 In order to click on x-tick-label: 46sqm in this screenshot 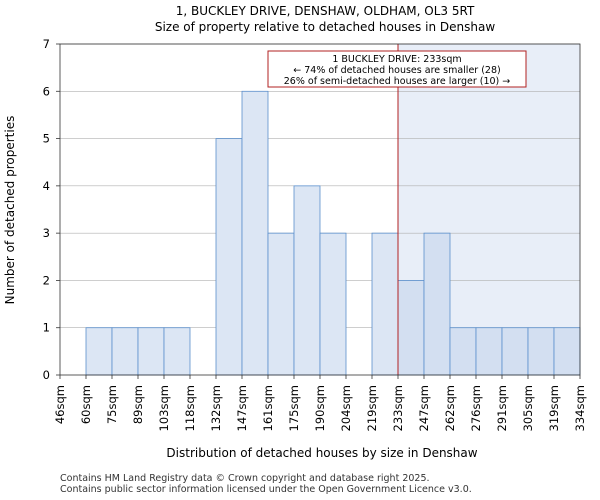, I will do `click(60, 404)`.